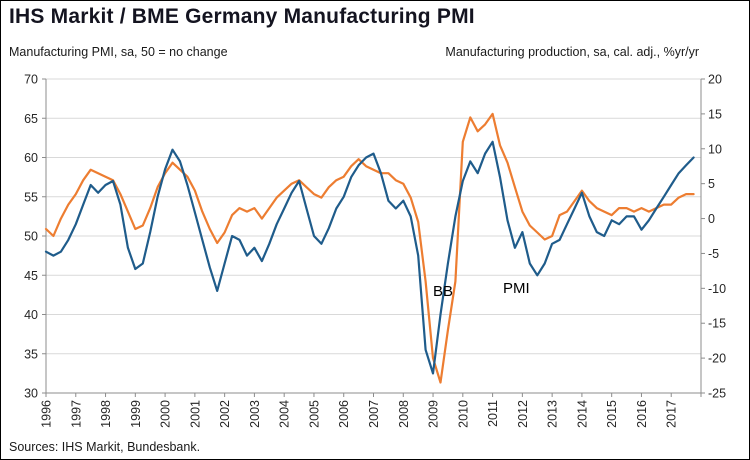 This screenshot has height=460, width=750. Describe the element at coordinates (314, 414) in the screenshot. I see `svg-text: 2005` at that location.